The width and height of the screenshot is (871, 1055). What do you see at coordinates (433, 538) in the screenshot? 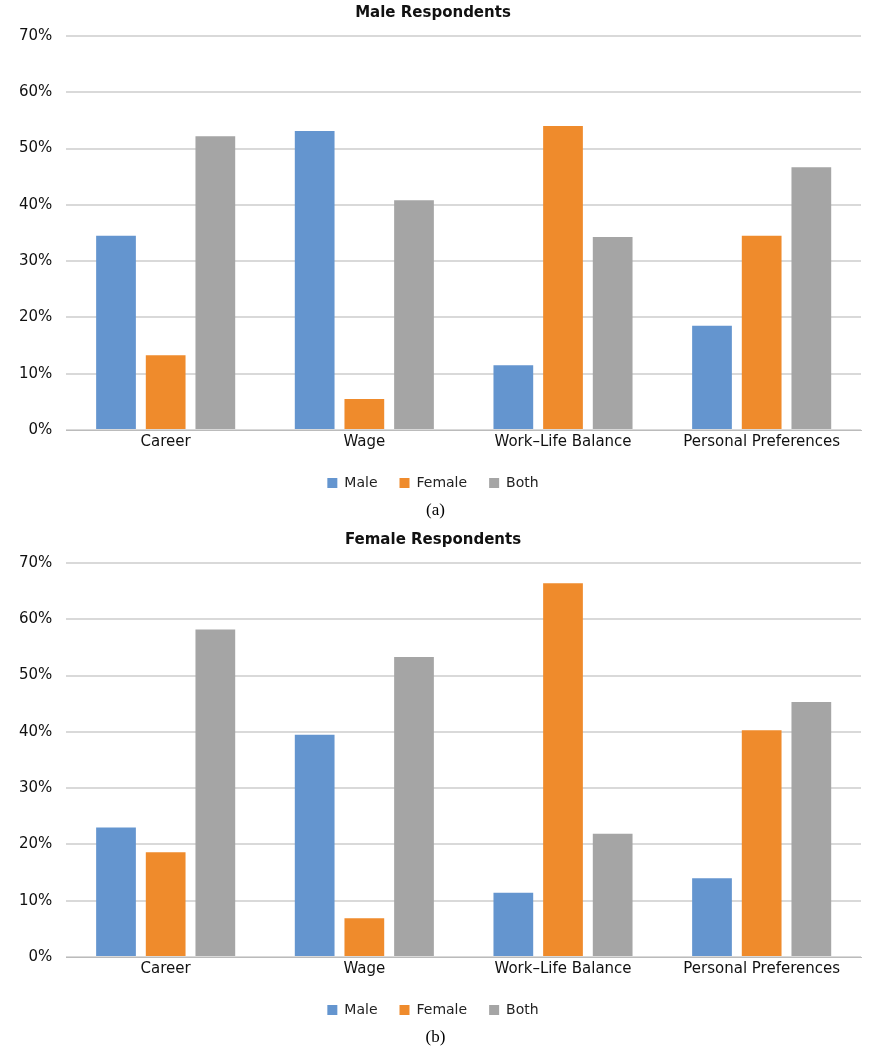
I see `chart-title: Female Respondents` at bounding box center [433, 538].